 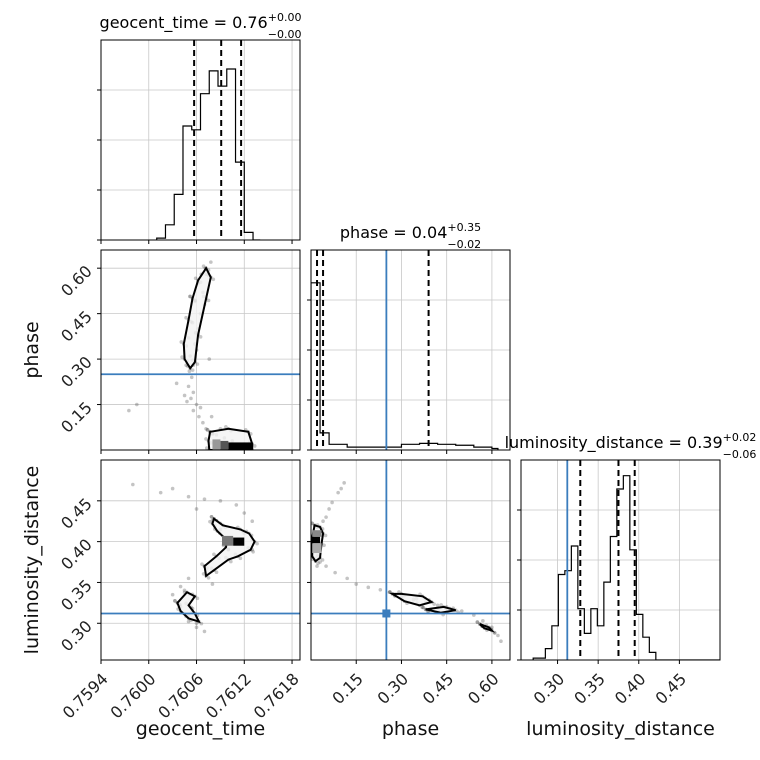 I want to click on hist-panel-phase, so click(x=409, y=351).